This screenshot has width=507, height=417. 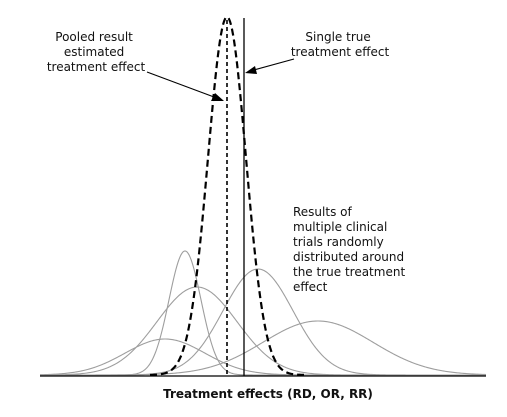 What do you see at coordinates (274, 64) in the screenshot?
I see `true-effect-arrow` at bounding box center [274, 64].